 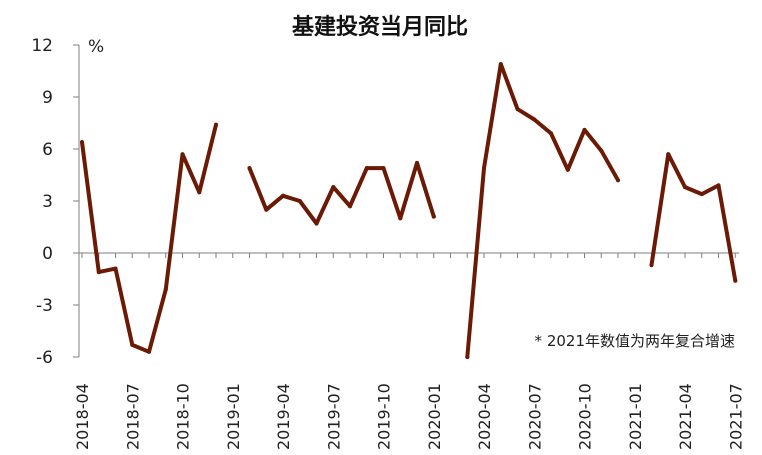 I want to click on y-tick-label: 9, so click(x=47, y=98).